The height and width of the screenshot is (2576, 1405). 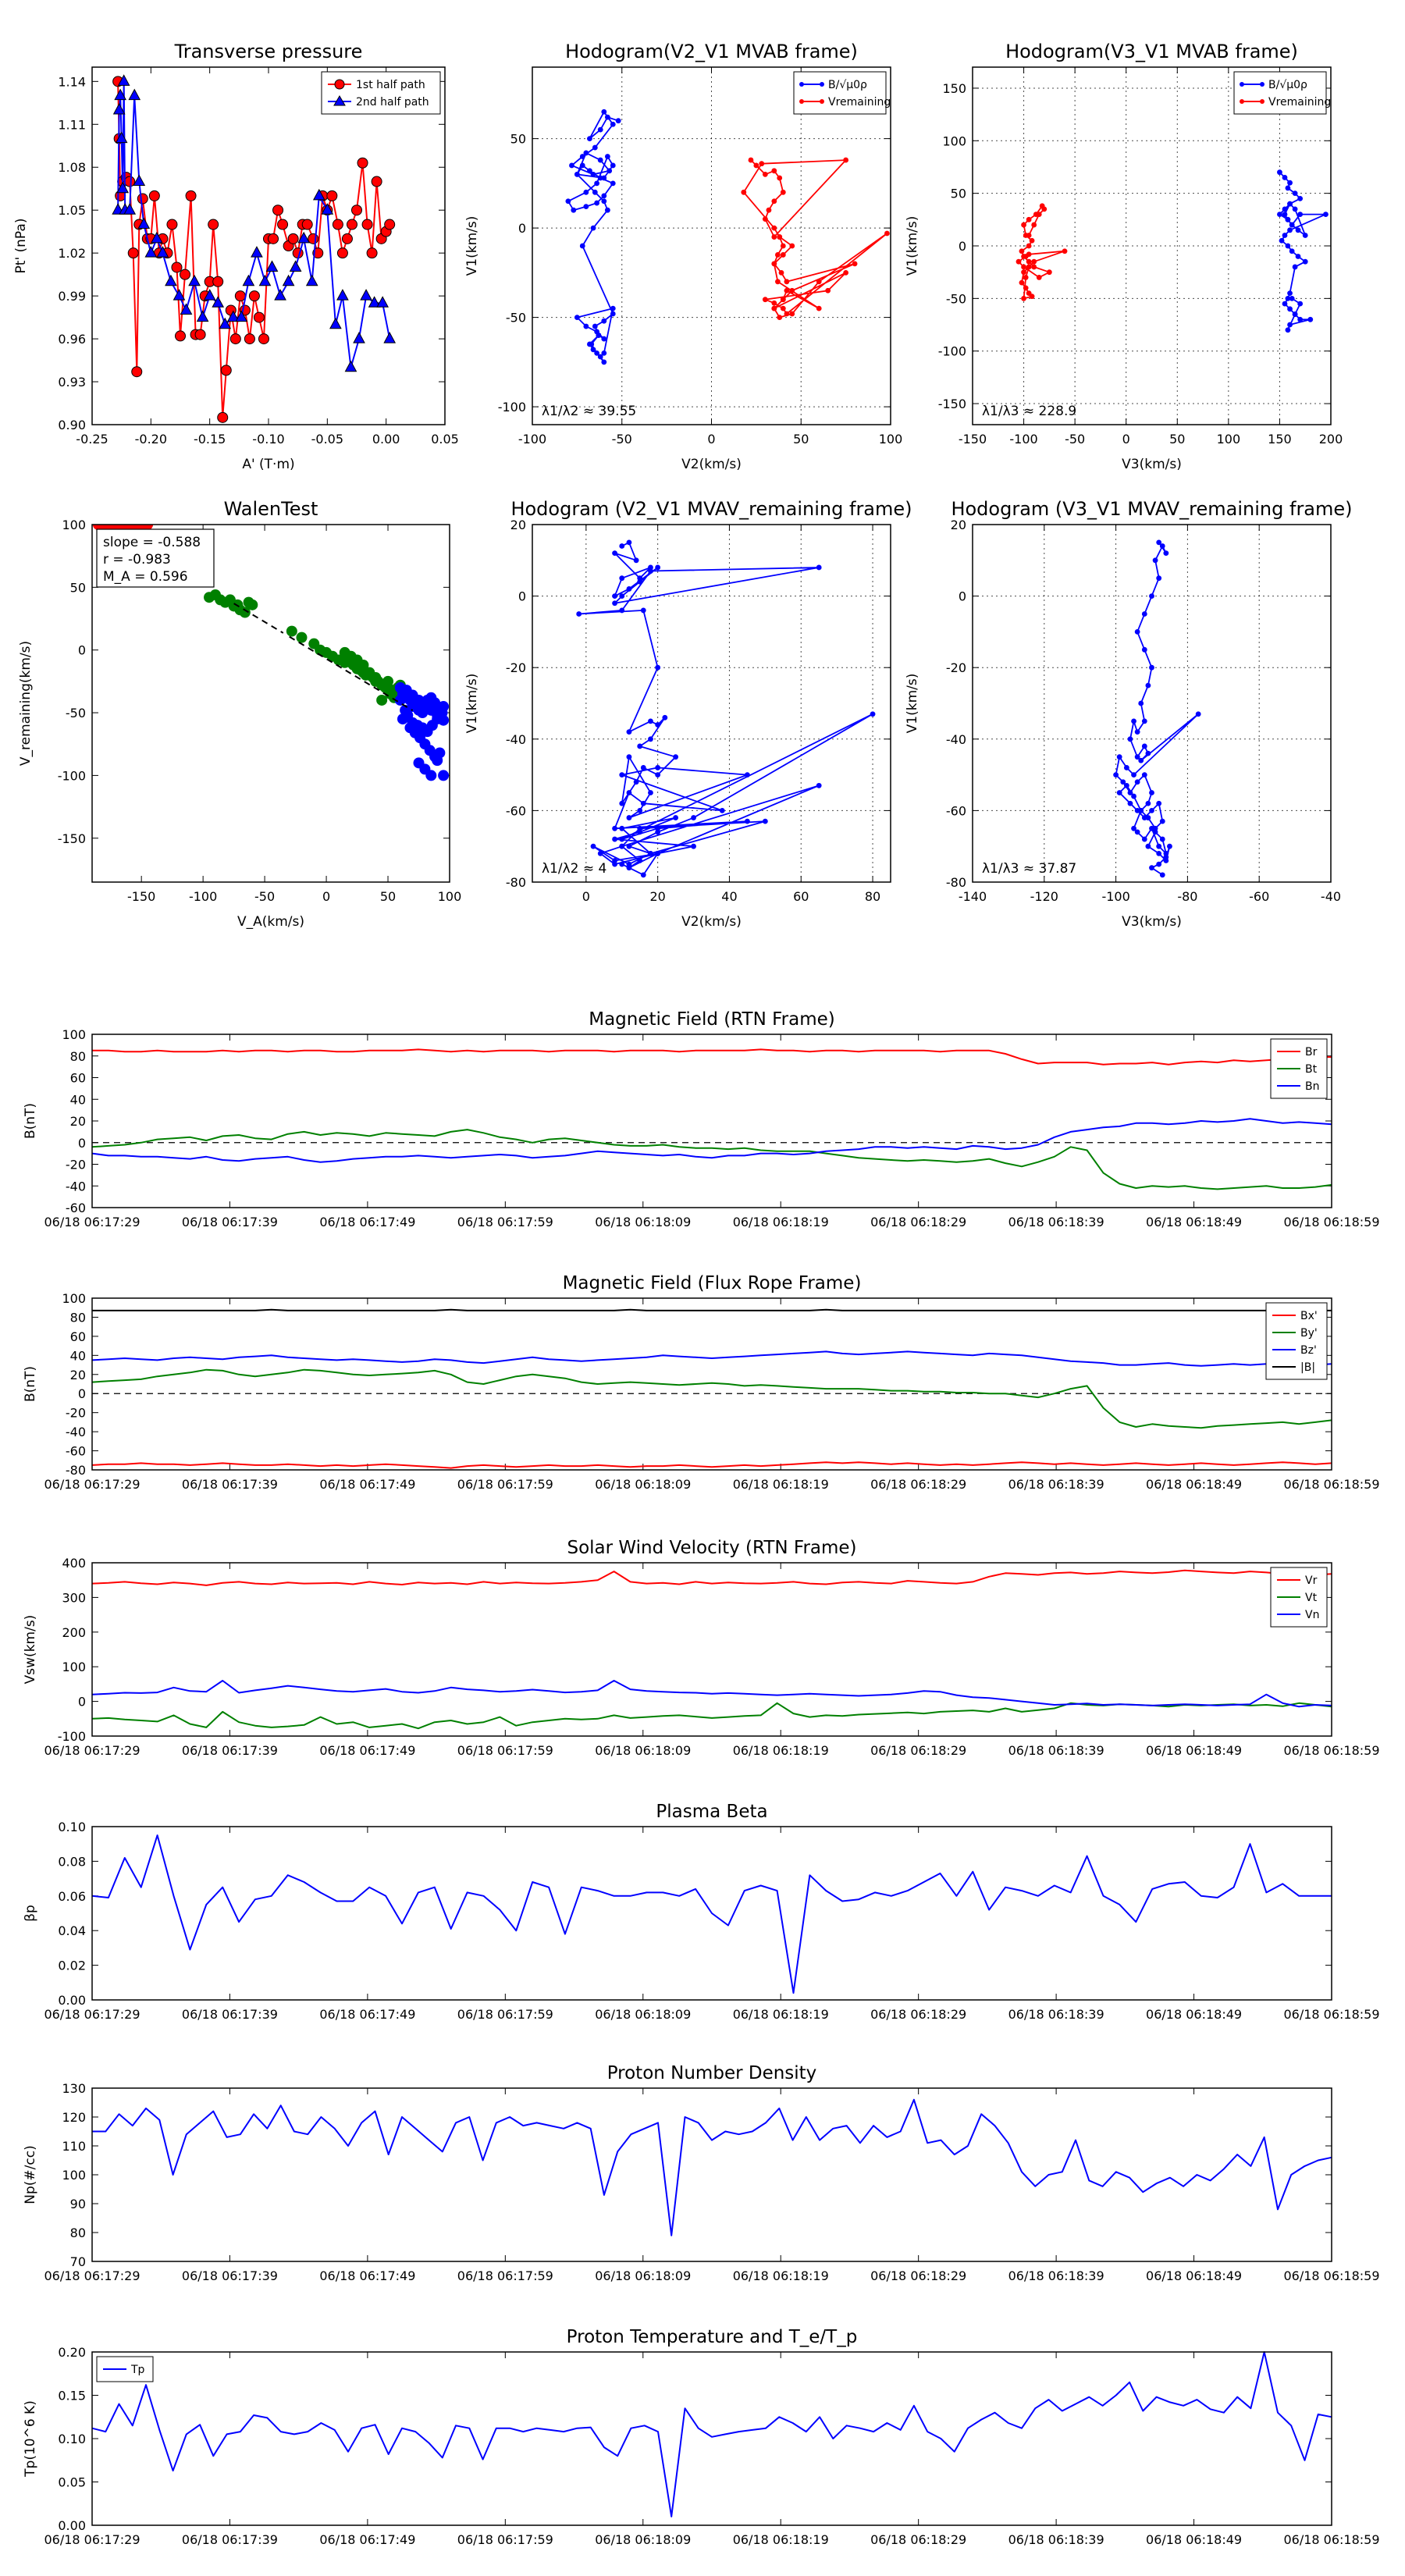 What do you see at coordinates (713, 2337) in the screenshot?
I see `chart-title: Proton Temperature and T_e/T_p` at bounding box center [713, 2337].